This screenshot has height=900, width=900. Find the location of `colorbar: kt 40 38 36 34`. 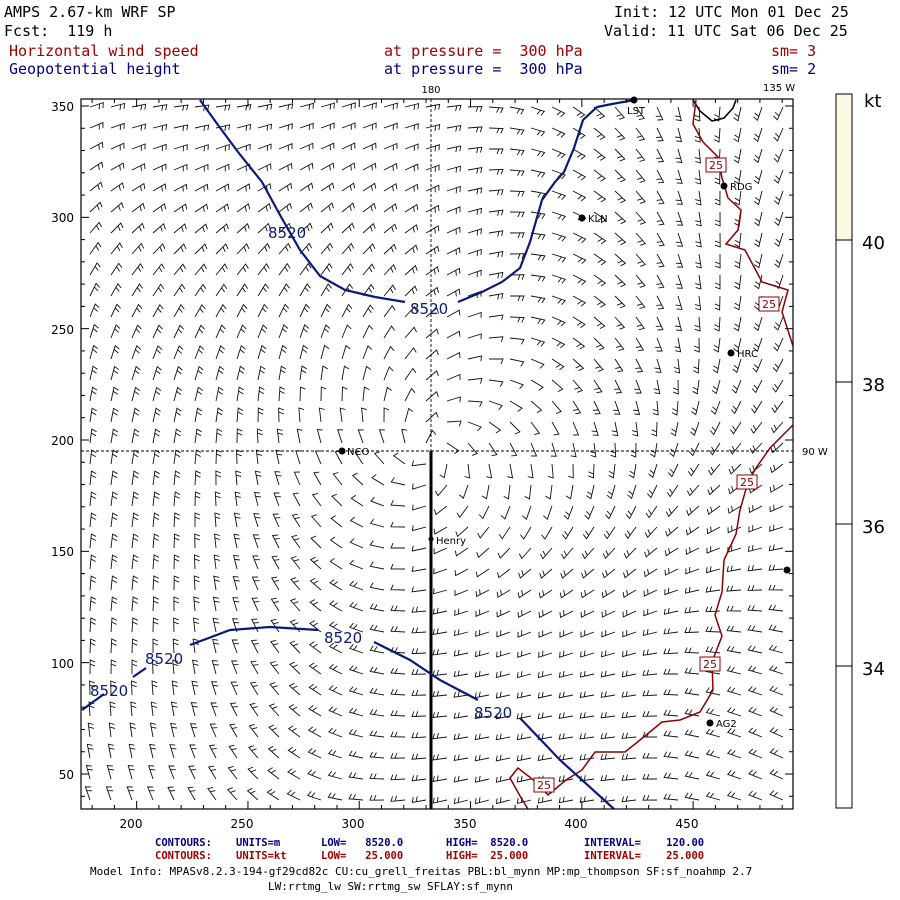

colorbar: kt 40 38 36 34 is located at coordinates (860, 450).